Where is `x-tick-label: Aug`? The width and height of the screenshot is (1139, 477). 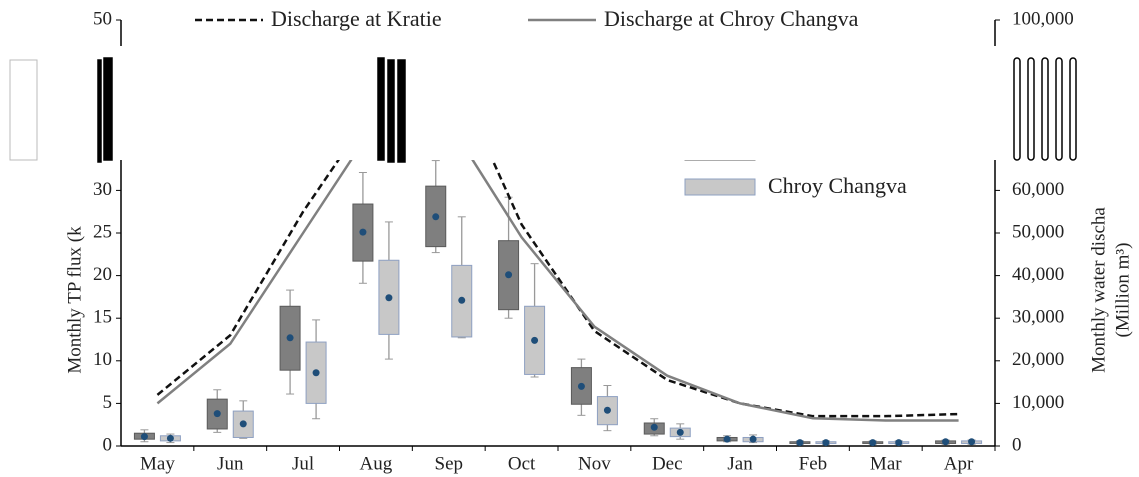
x-tick-label: Aug is located at coordinates (376, 463).